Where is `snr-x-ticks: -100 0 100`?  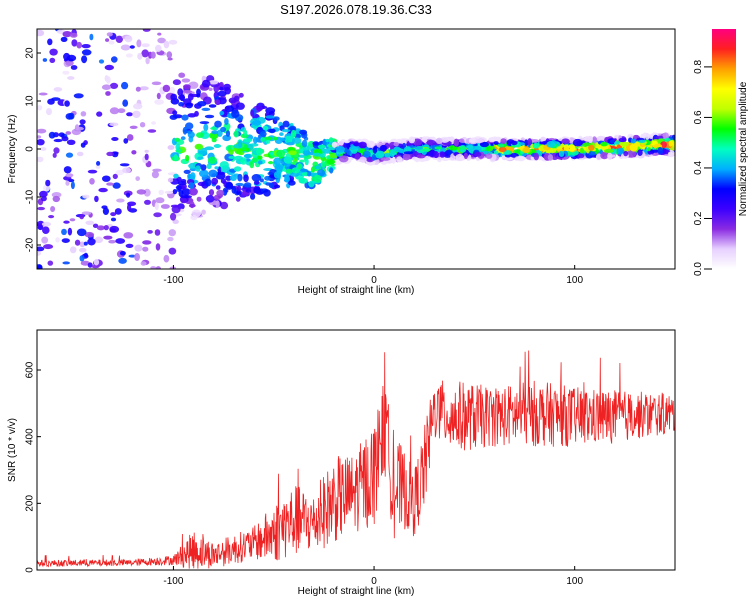
snr-x-ticks: -100 0 100 is located at coordinates (373, 576).